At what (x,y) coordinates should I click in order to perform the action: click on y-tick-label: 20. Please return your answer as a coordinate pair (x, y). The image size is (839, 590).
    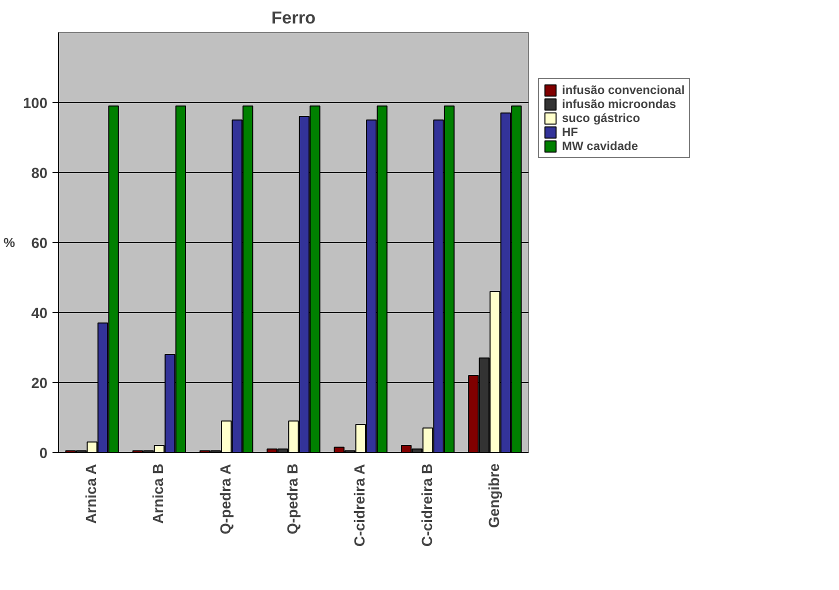
    Looking at the image, I should click on (39, 384).